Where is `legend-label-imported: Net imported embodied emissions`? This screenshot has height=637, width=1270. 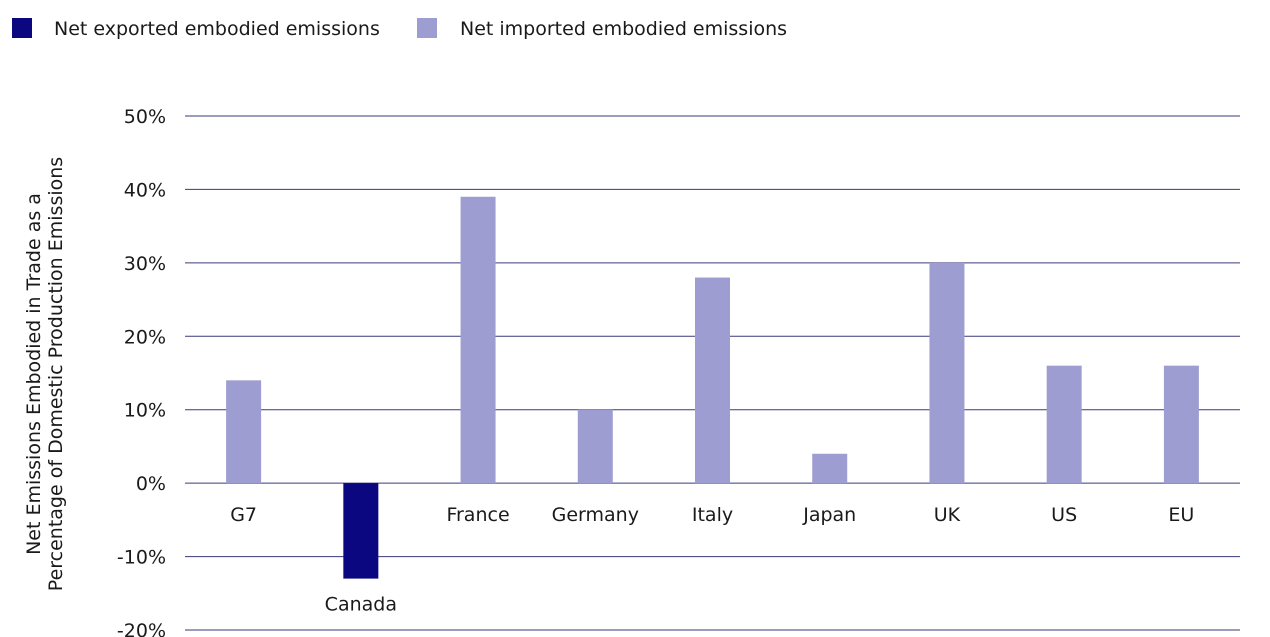 legend-label-imported: Net imported embodied emissions is located at coordinates (623, 29).